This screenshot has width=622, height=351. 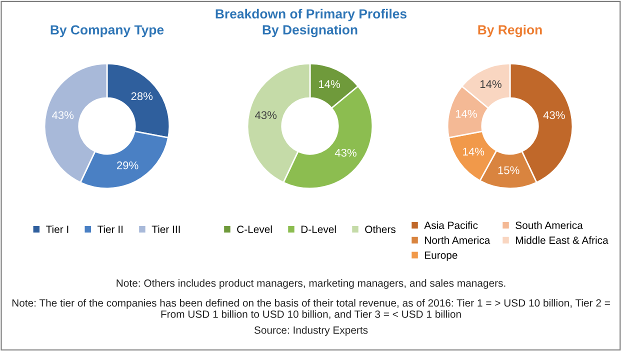 What do you see at coordinates (380, 229) in the screenshot?
I see `legend-label: Others` at bounding box center [380, 229].